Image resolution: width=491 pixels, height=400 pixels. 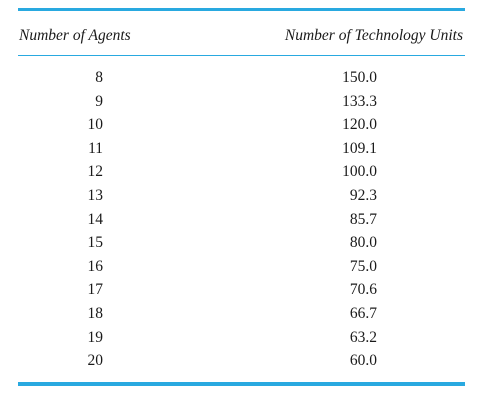 What do you see at coordinates (373, 35) in the screenshot?
I see `header-number-of-technology-units: Number of Technology Units` at bounding box center [373, 35].